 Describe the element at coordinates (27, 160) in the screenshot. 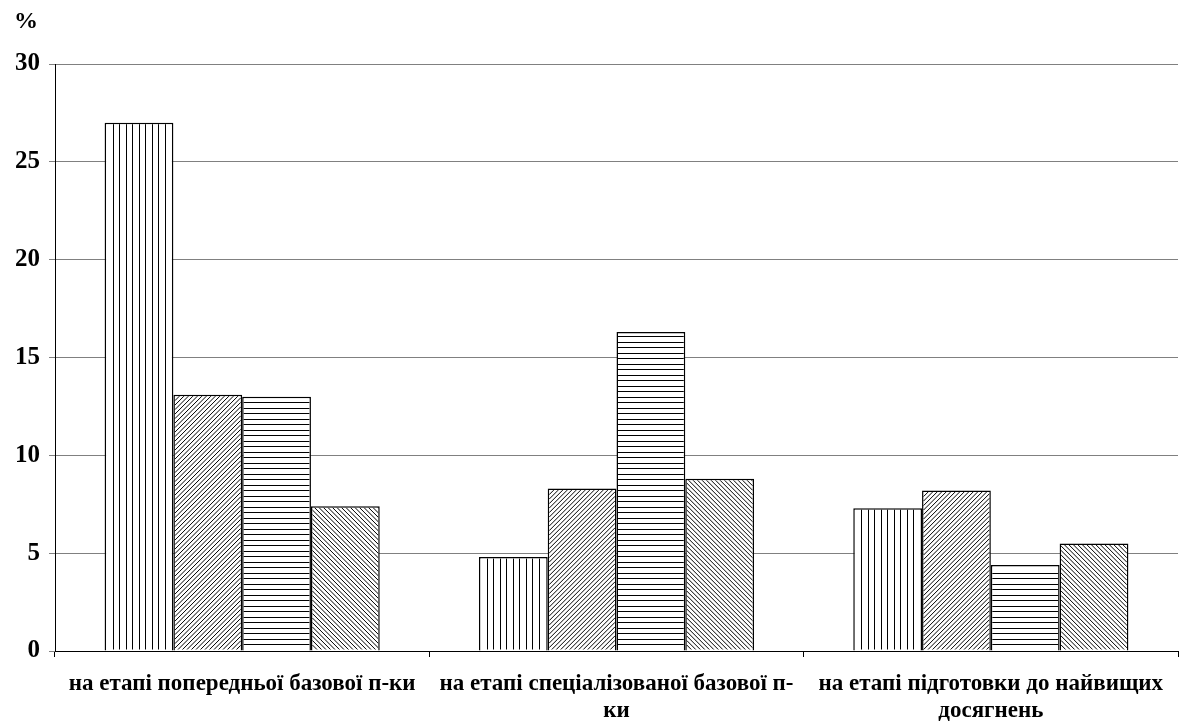

I see `y-tick-label: 25` at that location.